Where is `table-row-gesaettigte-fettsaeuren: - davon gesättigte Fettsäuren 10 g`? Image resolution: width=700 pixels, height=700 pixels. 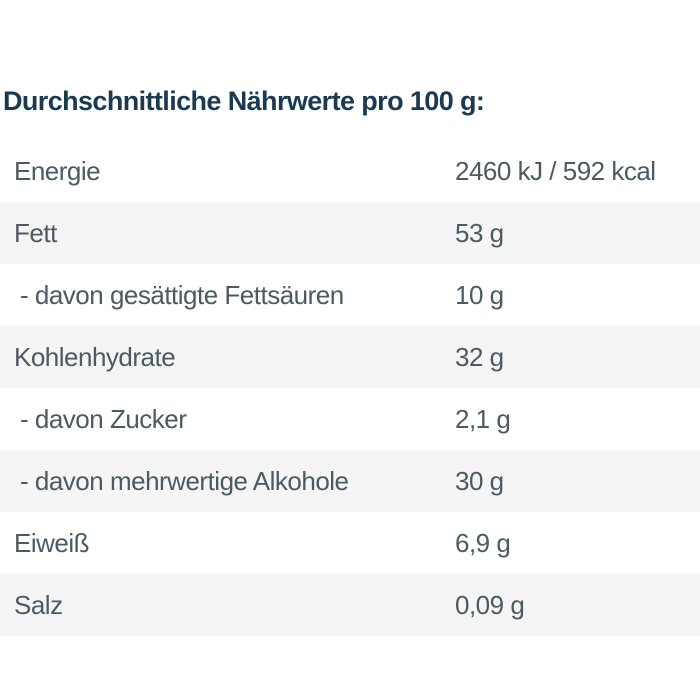 table-row-gesaettigte-fettsaeuren: - davon gesättigte Fettsäuren 10 g is located at coordinates (350, 295).